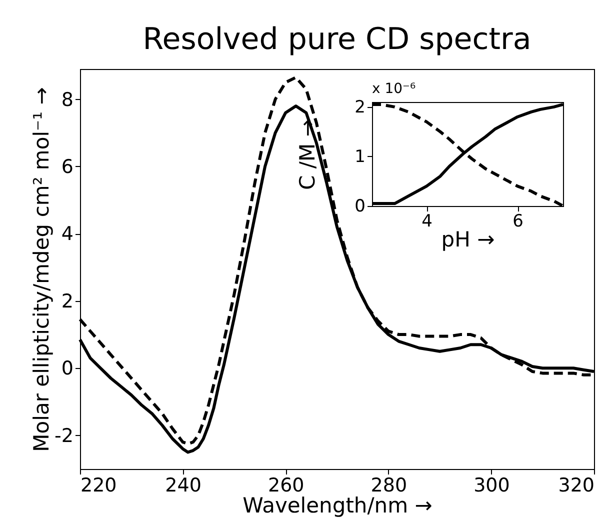  What do you see at coordinates (389, 485) in the screenshot?
I see `x-tick-label: 280` at bounding box center [389, 485].